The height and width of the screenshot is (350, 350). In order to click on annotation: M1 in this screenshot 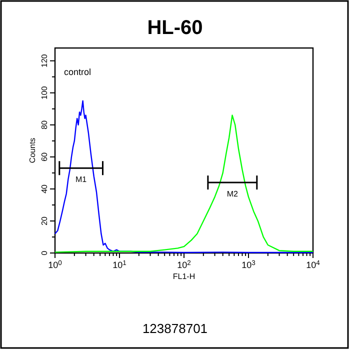, I will do `click(82, 179)`.